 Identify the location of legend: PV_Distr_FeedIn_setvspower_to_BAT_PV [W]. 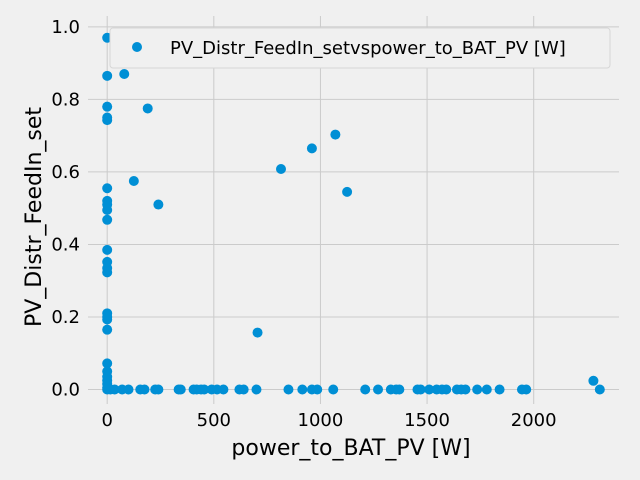
(360, 48).